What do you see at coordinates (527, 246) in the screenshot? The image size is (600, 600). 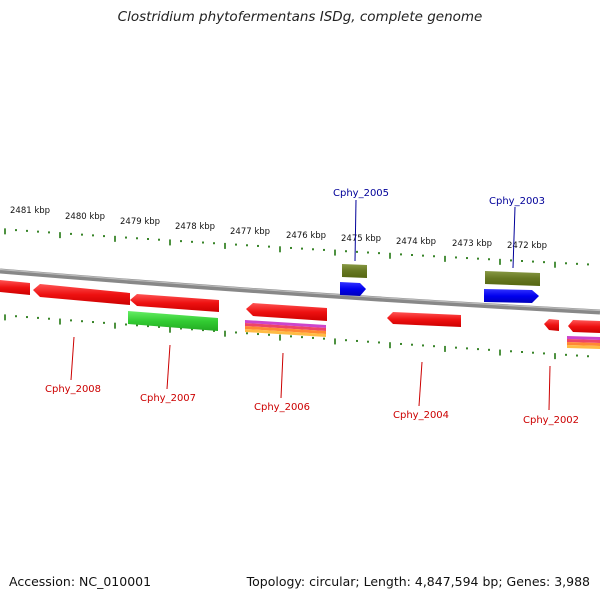 I see `ruler-label: 2472 kbp` at bounding box center [527, 246].